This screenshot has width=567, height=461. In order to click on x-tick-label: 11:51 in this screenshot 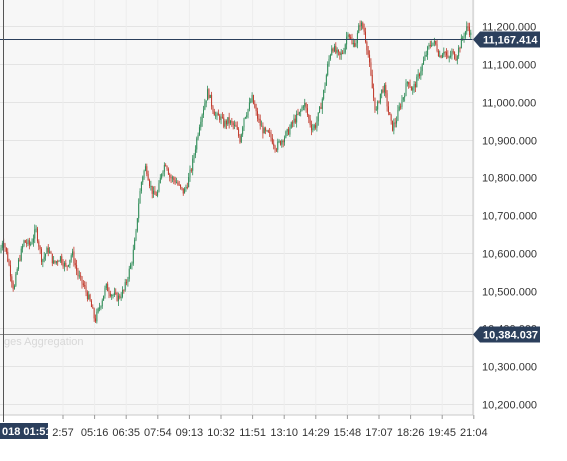, I will do `click(252, 433)`.